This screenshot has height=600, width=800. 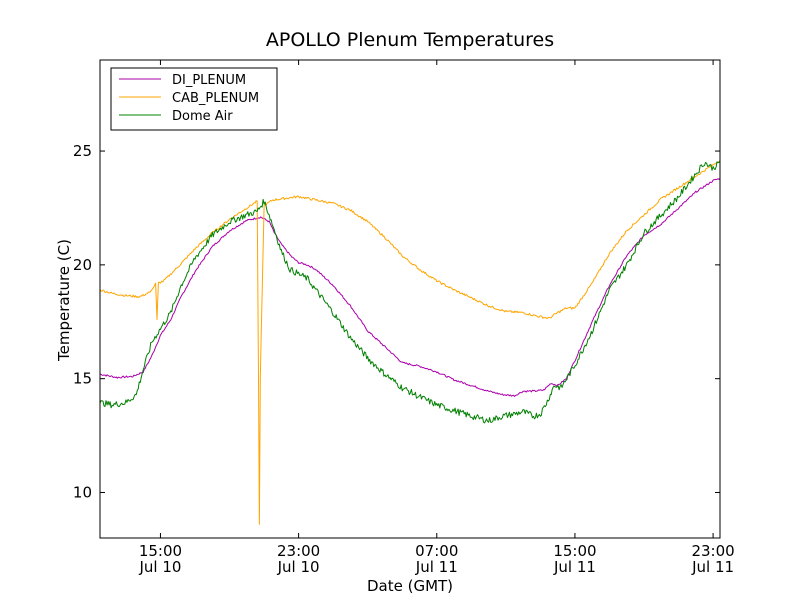 I want to click on y-tick-label: 25, so click(x=82, y=151).